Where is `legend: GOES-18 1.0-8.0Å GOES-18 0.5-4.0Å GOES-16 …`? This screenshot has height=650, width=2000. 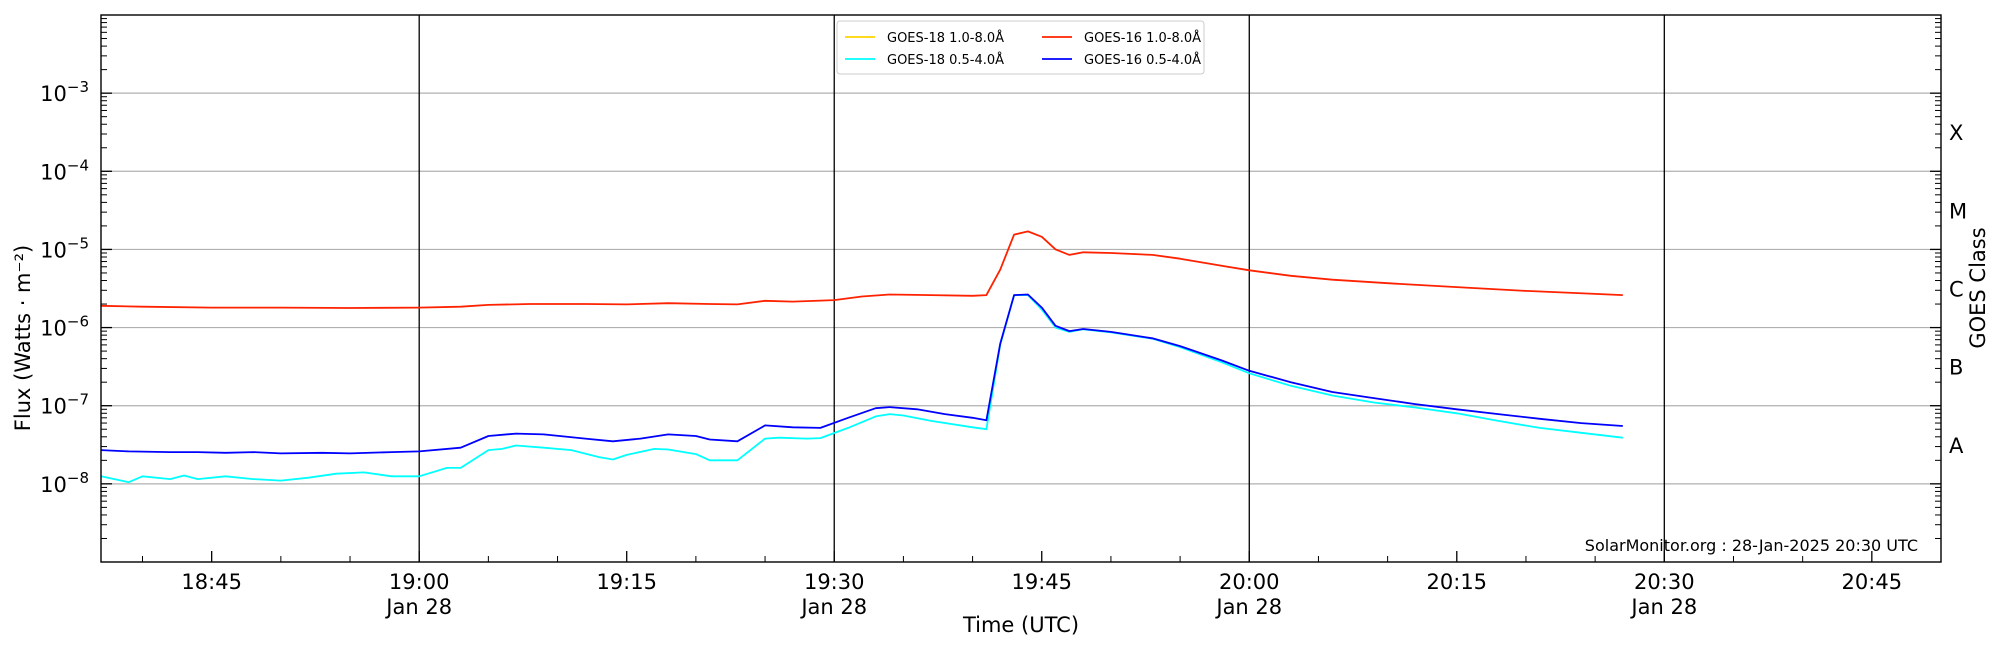
legend: GOES-18 1.0-8.0Å GOES-18 0.5-4.0Å GOES-16 … is located at coordinates (1020, 47).